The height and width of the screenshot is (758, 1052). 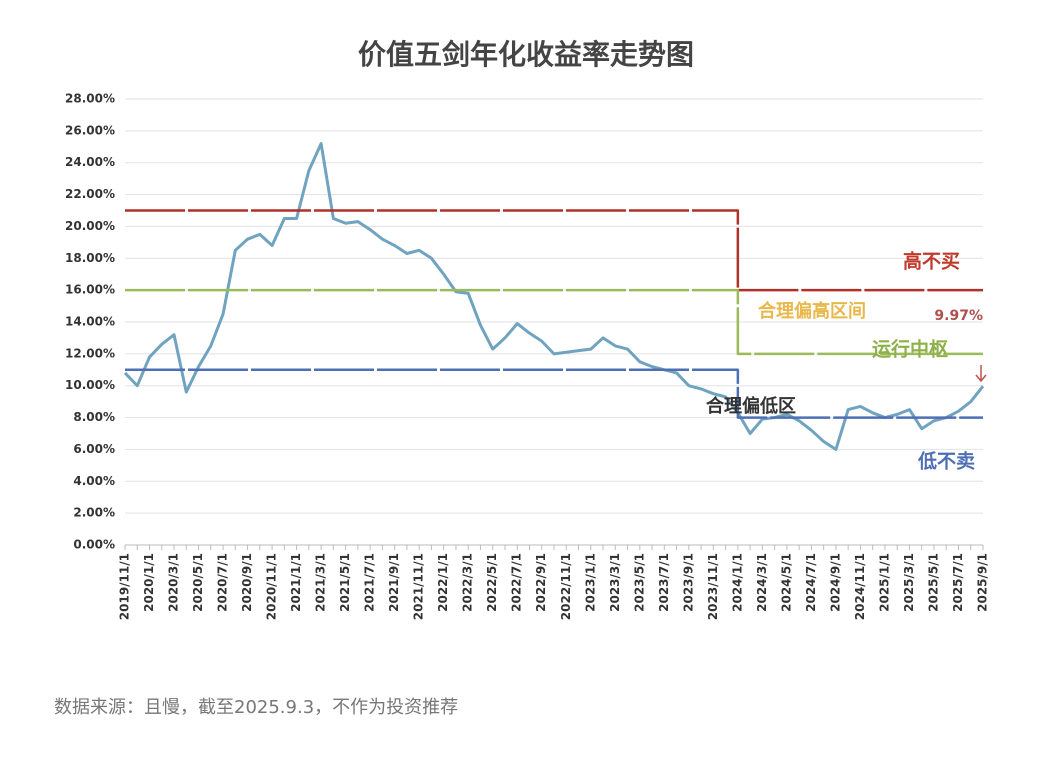 What do you see at coordinates (566, 586) in the screenshot?
I see `x-tick-label: 2022/11/1` at bounding box center [566, 586].